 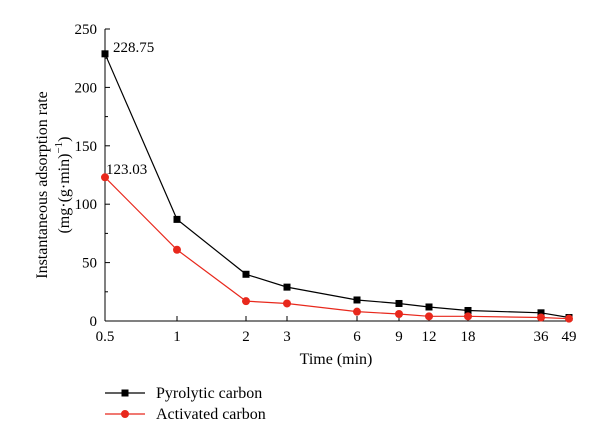 What do you see at coordinates (59, 148) in the screenshot?
I see `y-axis-units-exponent: −1` at bounding box center [59, 148].